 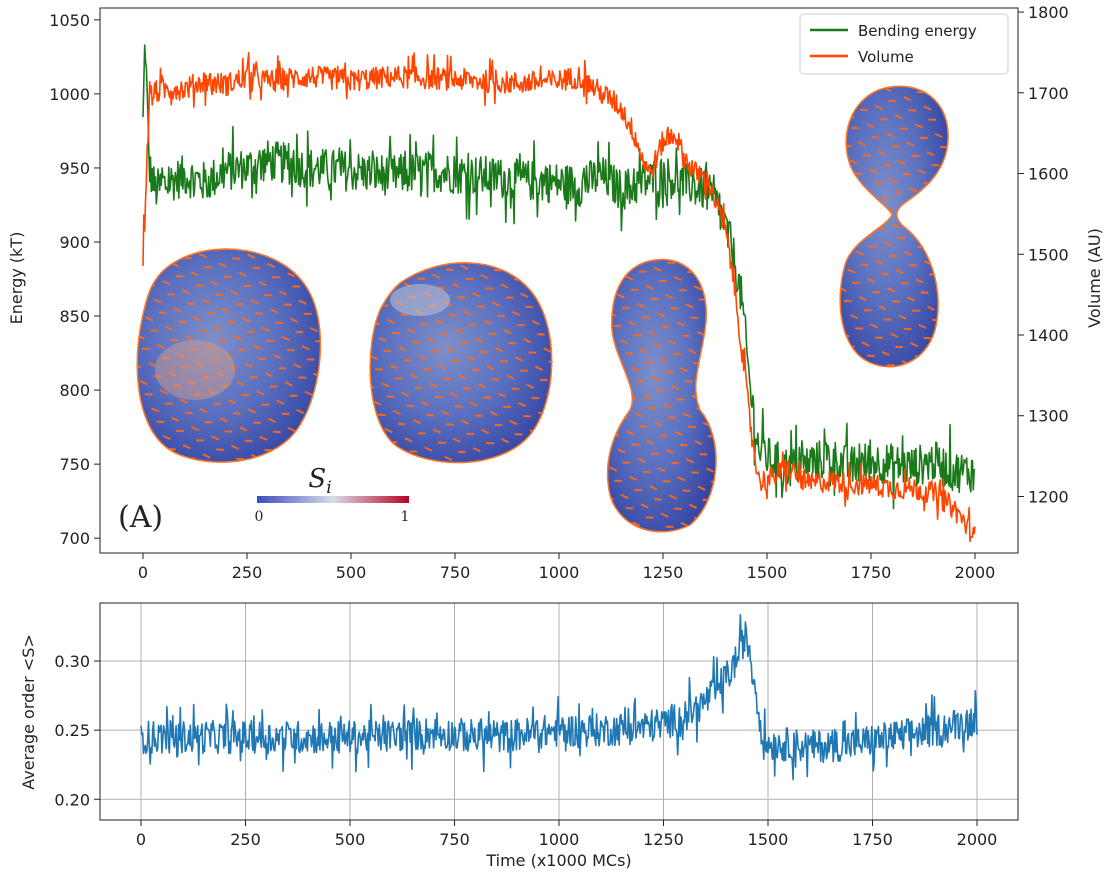 I want to click on top-x-tick-label: 500, so click(x=351, y=572).